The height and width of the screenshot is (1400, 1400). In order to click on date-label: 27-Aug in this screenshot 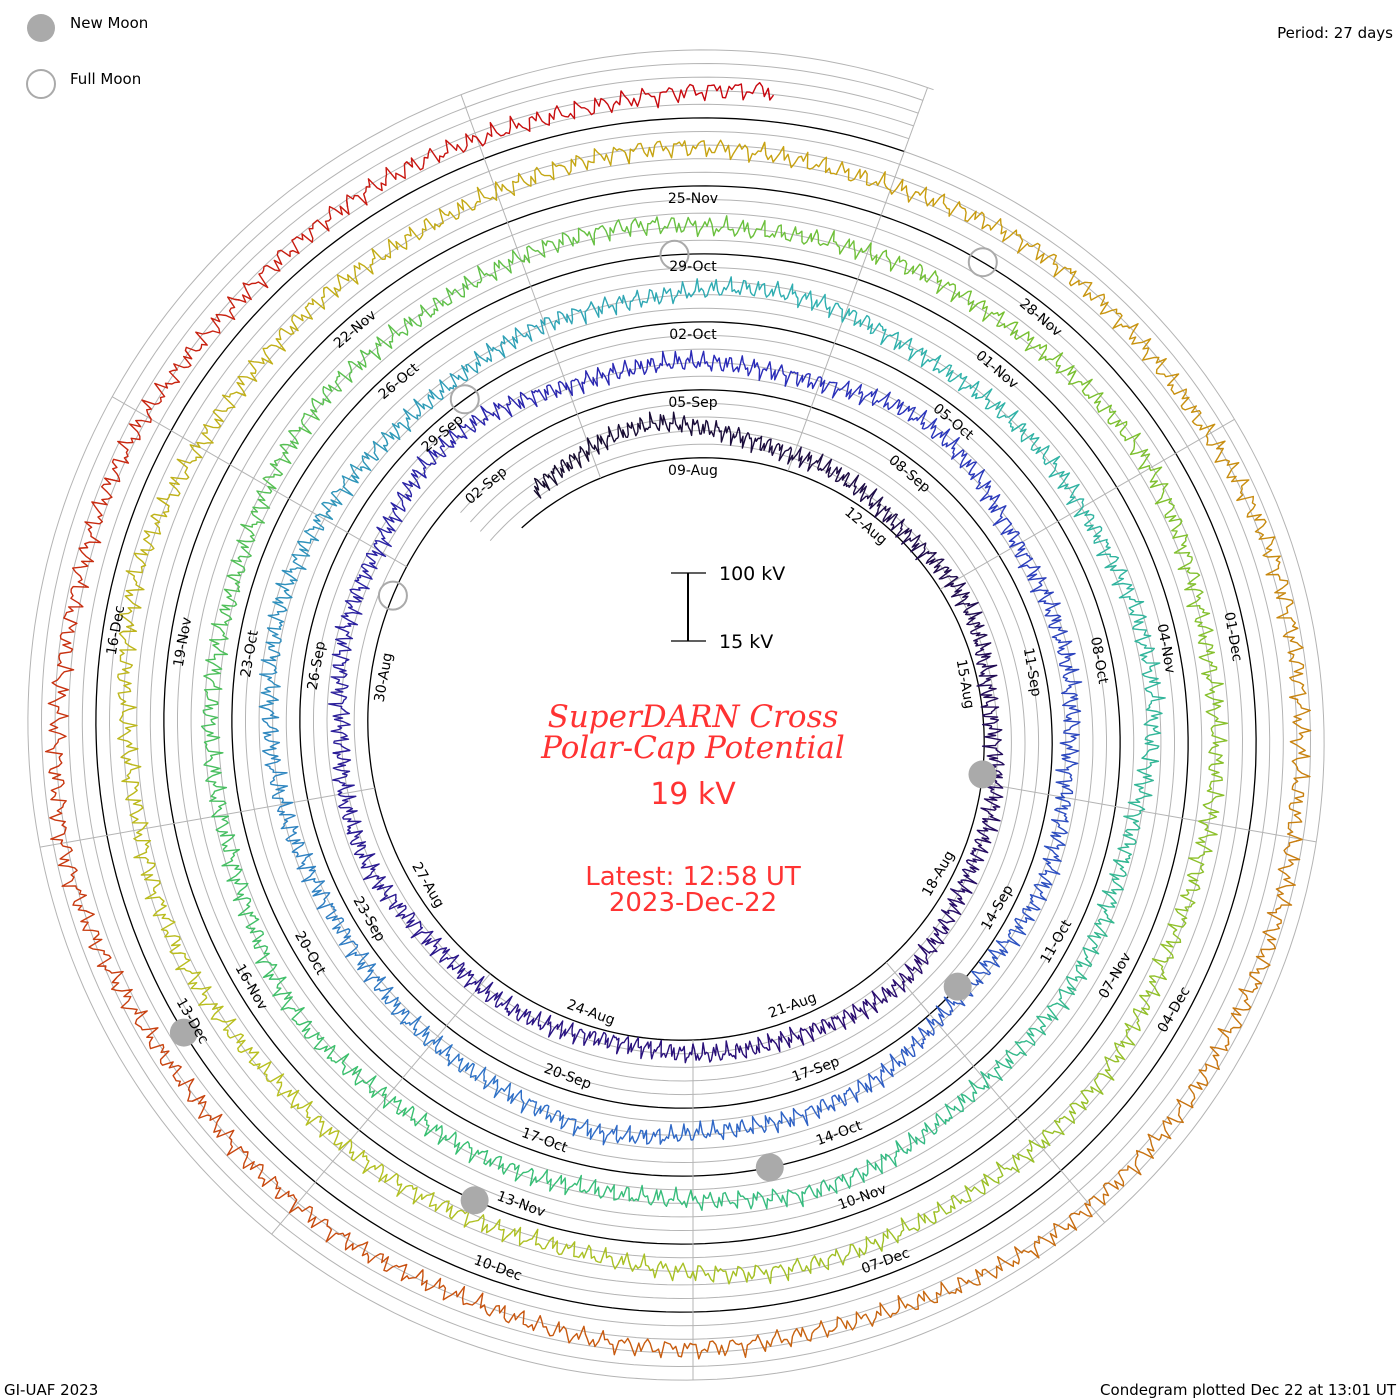, I will do `click(427, 885)`.